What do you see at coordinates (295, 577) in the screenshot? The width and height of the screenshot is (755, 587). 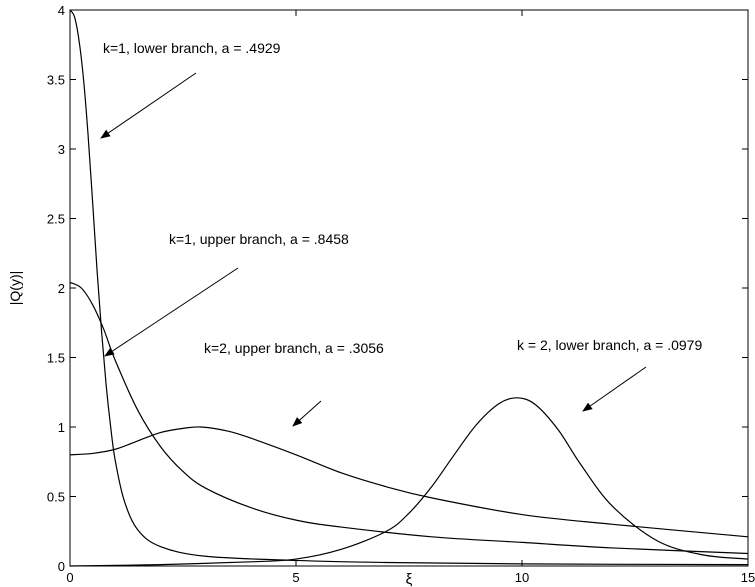 I see `x-tick-label: 5` at bounding box center [295, 577].